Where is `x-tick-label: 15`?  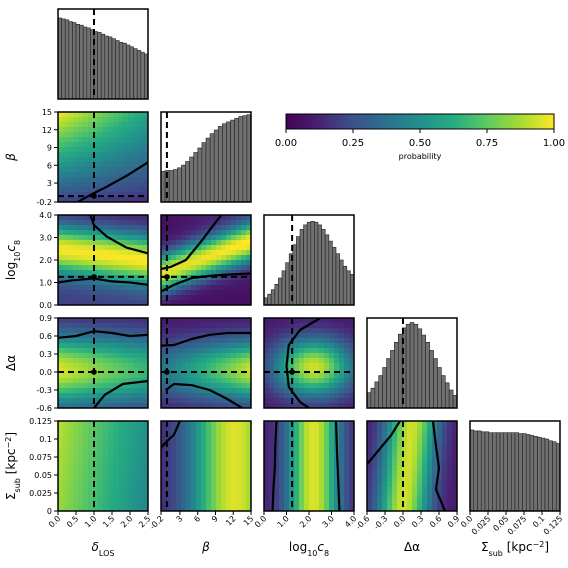 x-tick-label: 15 is located at coordinates (249, 521).